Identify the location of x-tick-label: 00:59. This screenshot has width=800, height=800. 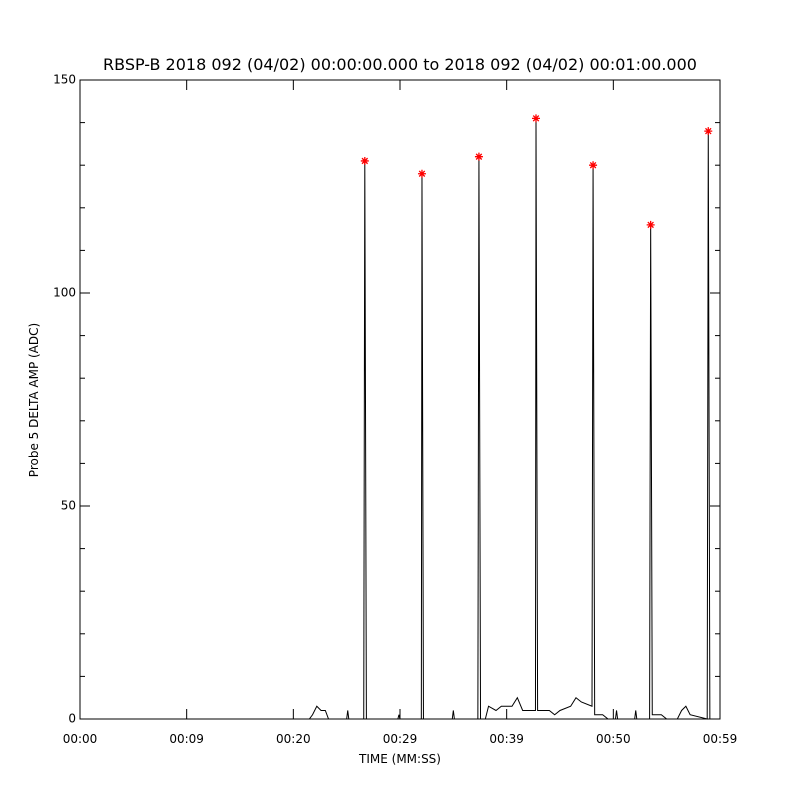
(720, 739).